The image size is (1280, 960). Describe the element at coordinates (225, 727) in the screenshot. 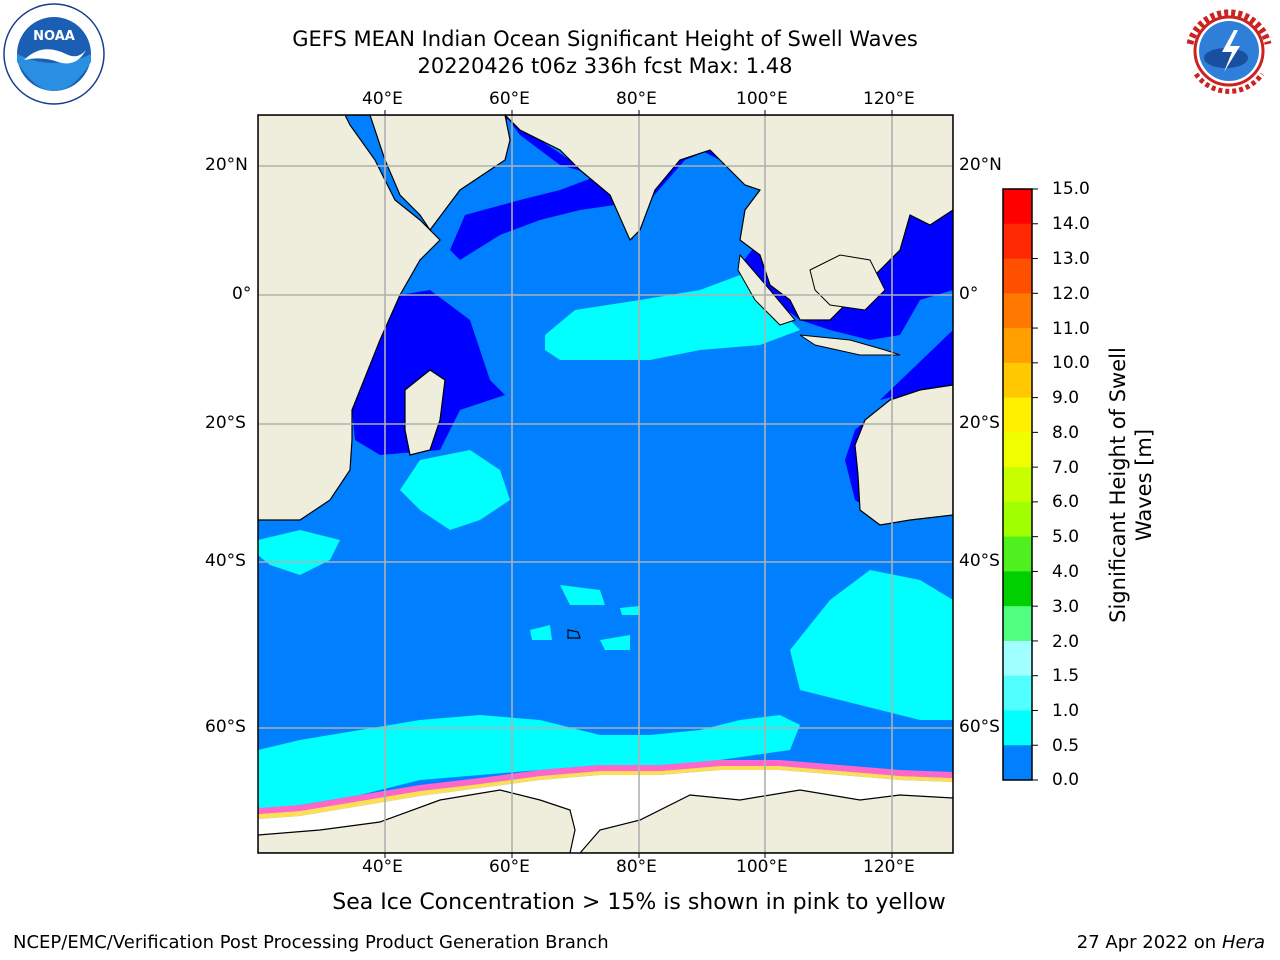

I see `lat-label-left-60s: 60°S` at that location.